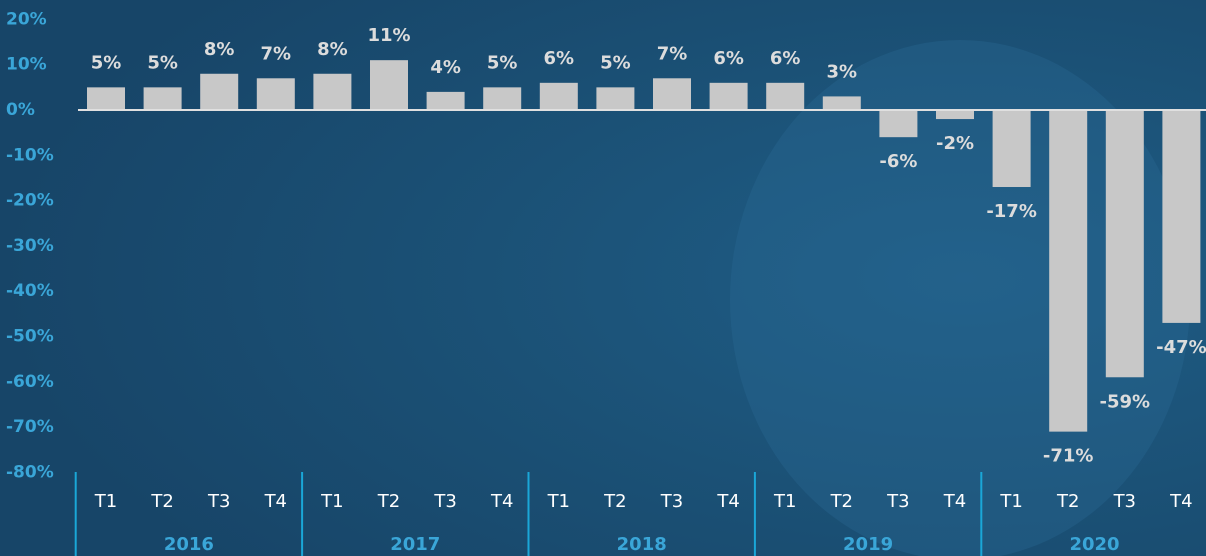 The image size is (1206, 556). What do you see at coordinates (30, 427) in the screenshot?
I see `y-tick-label: -70%` at bounding box center [30, 427].